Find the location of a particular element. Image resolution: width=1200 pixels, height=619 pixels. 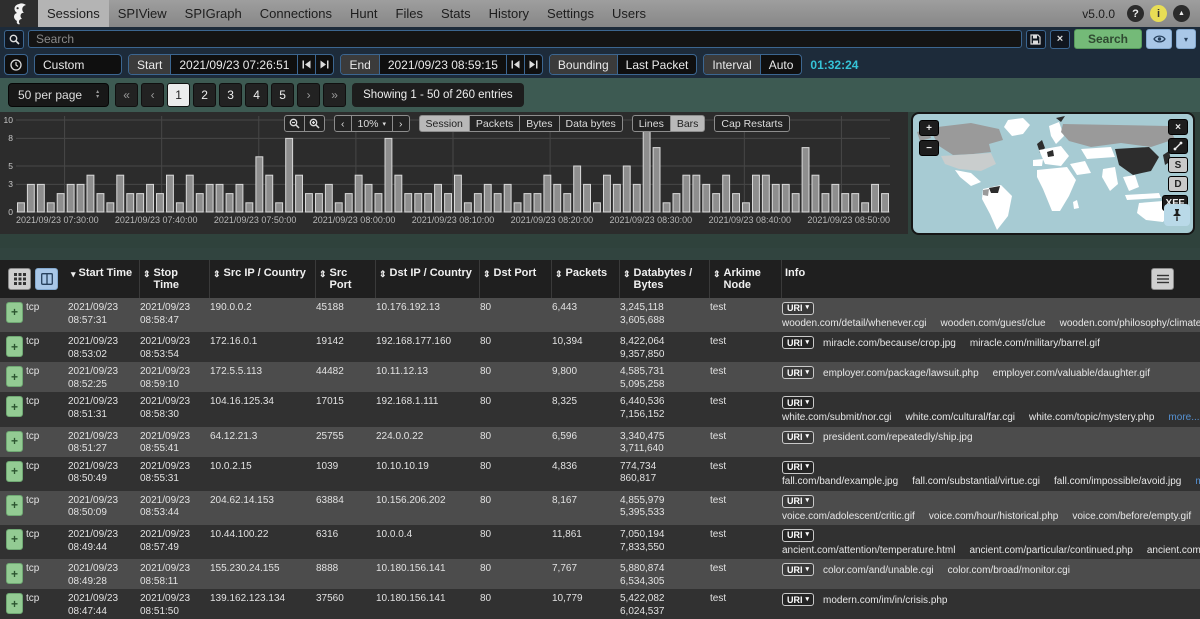

uri-value: miracle.com/military/barrel.gif is located at coordinates (1034, 343).